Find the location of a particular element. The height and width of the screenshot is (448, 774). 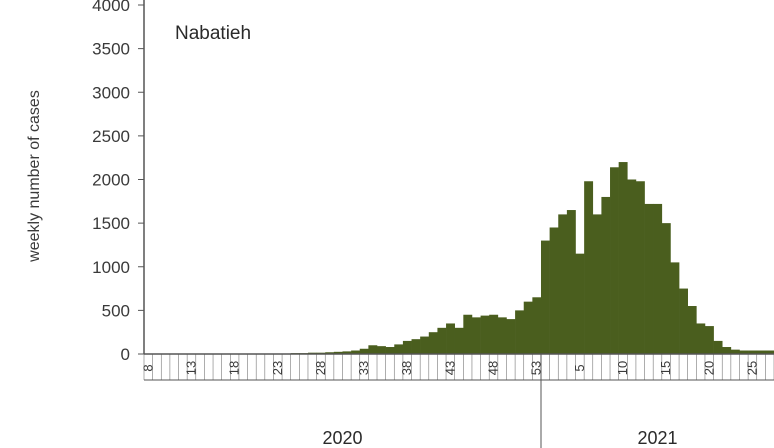

chart-title: Nabatieh is located at coordinates (213, 33).